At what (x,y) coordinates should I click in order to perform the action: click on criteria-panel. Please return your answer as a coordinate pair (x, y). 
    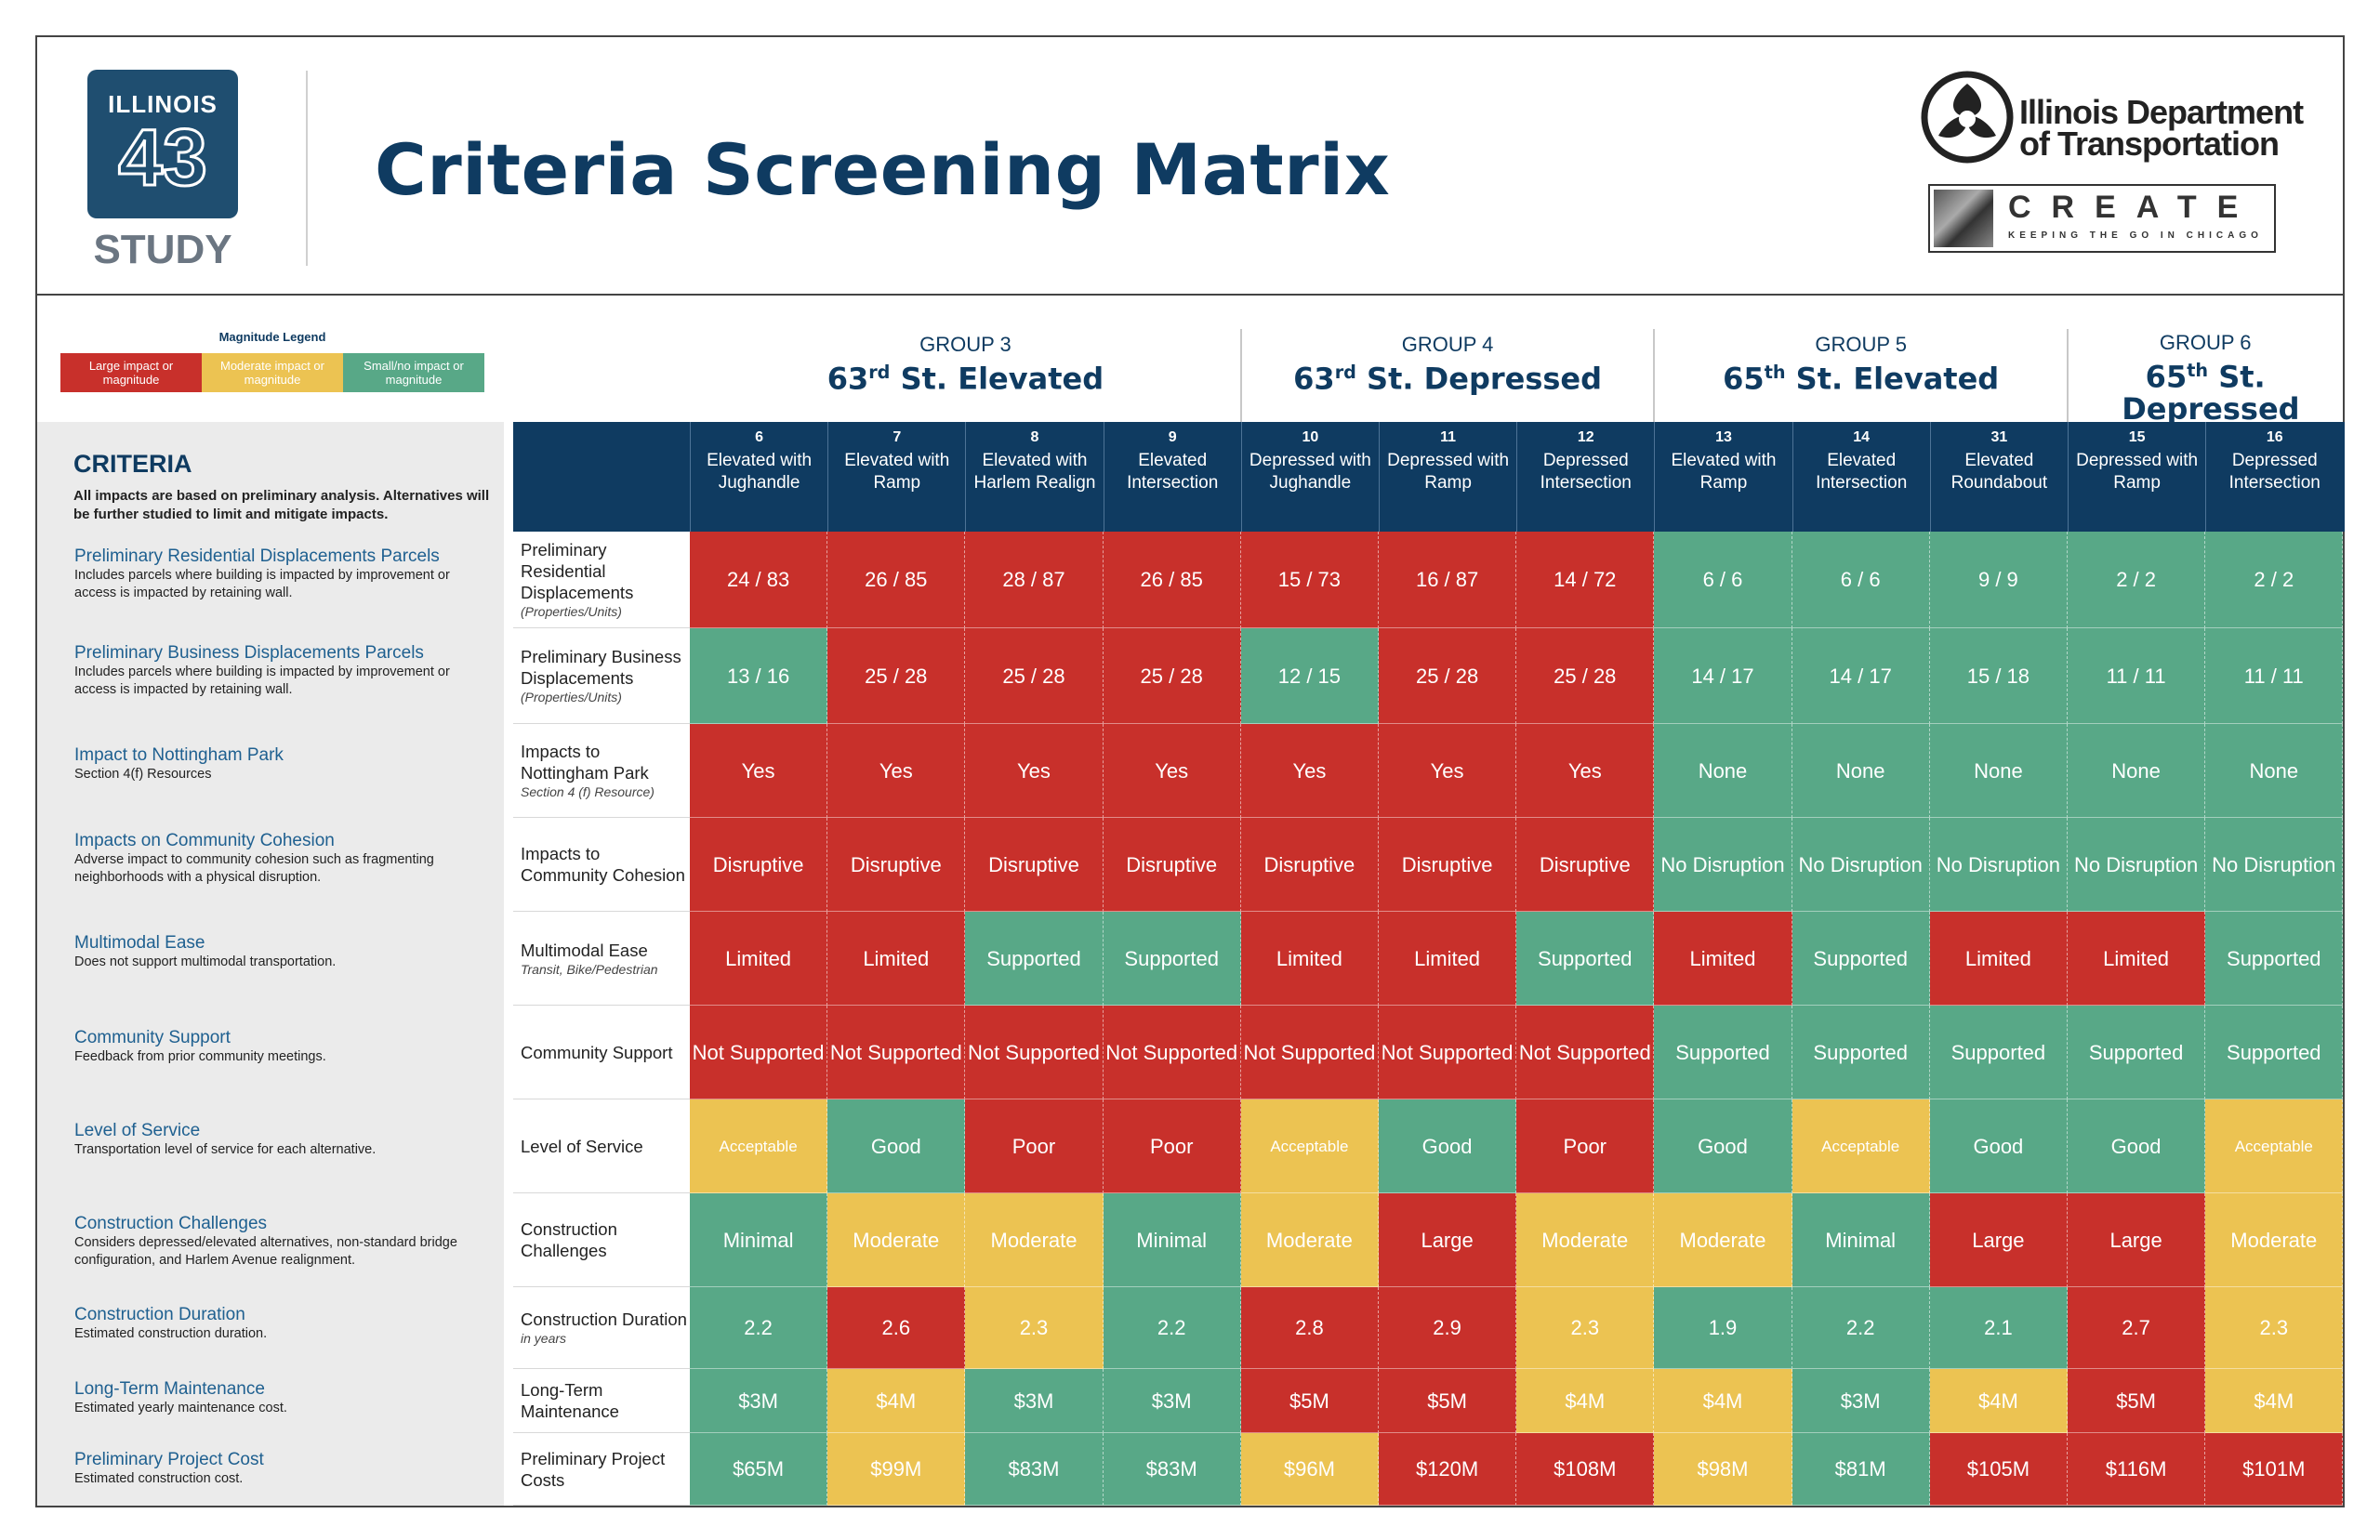
    Looking at the image, I should click on (270, 964).